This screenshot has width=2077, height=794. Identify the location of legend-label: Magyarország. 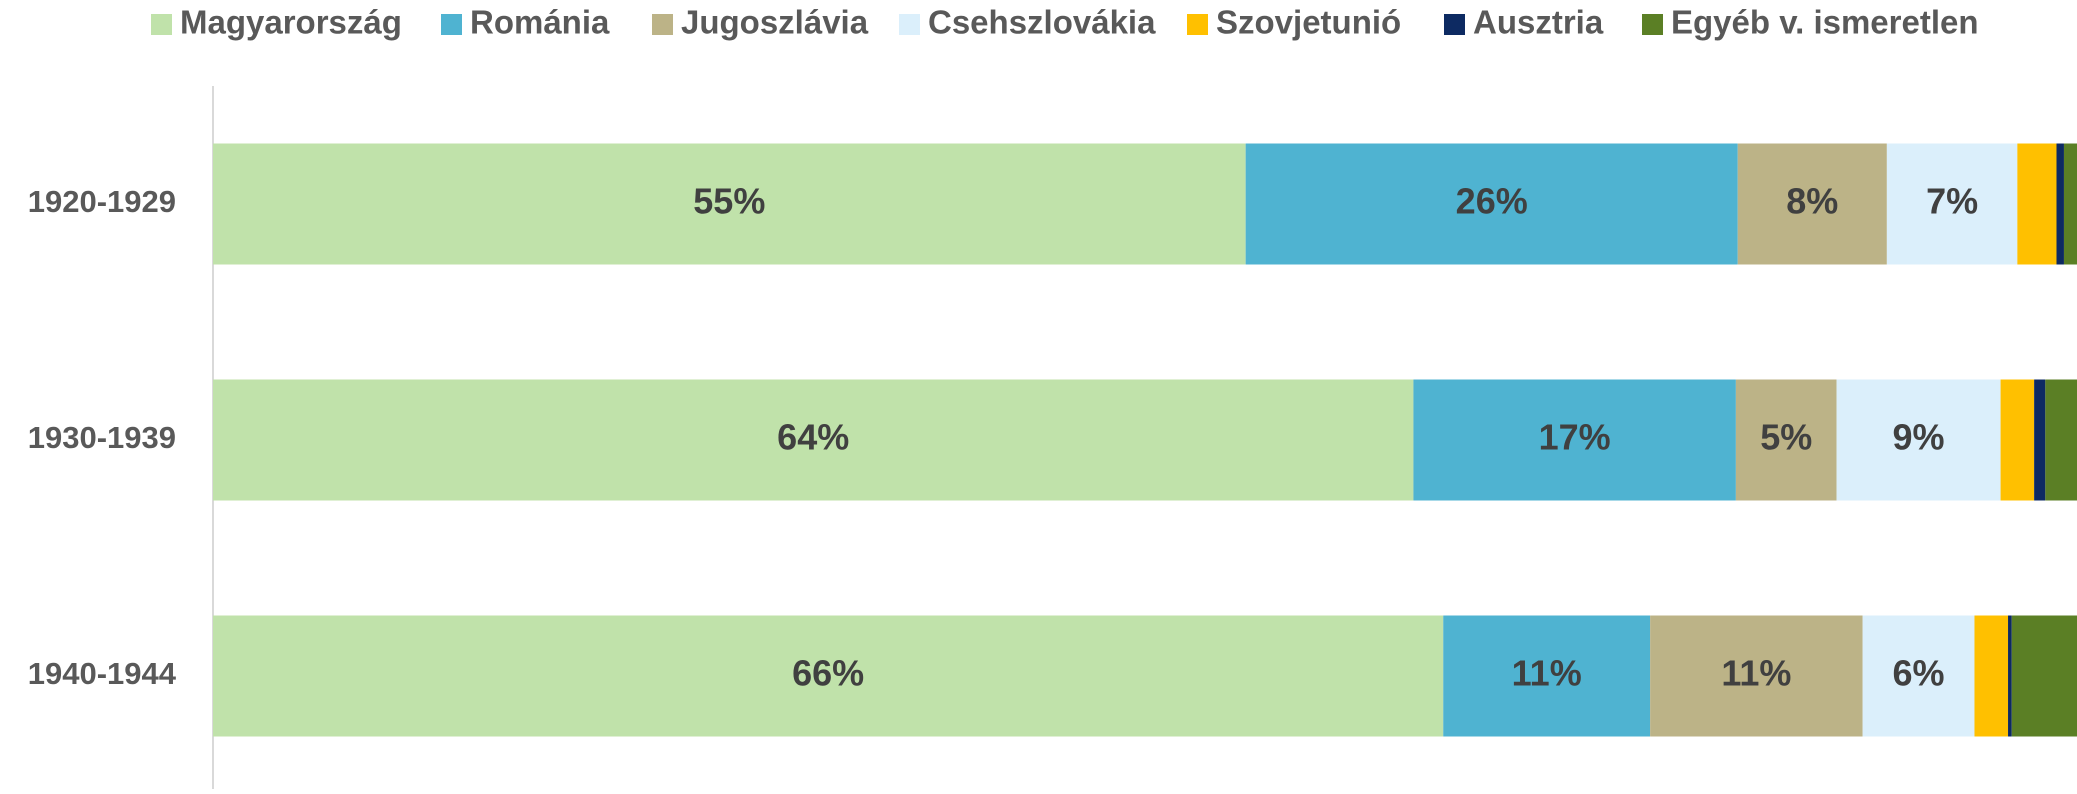
(291, 22).